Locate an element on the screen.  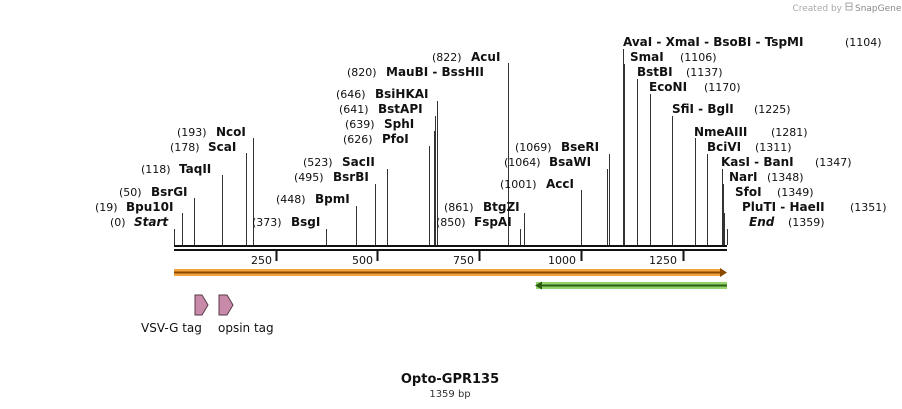
site-acci: (1001) AccI is located at coordinates (537, 184).